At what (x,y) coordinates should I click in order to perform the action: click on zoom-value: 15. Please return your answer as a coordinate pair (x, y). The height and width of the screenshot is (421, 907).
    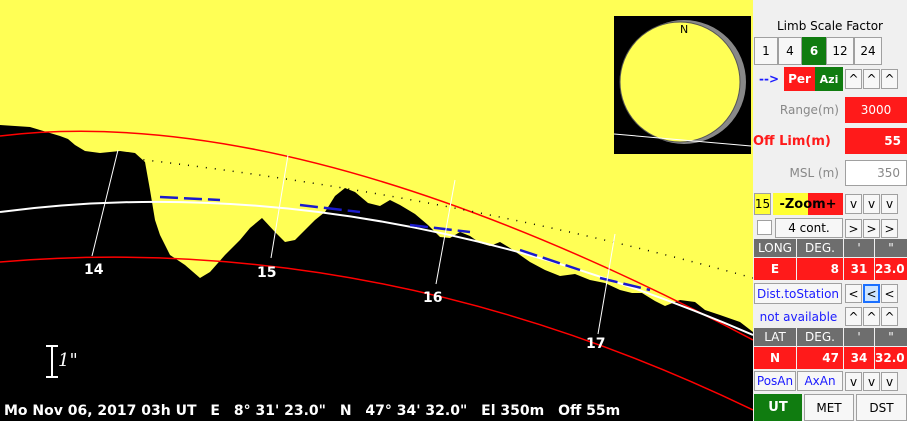
    Looking at the image, I should click on (762, 204).